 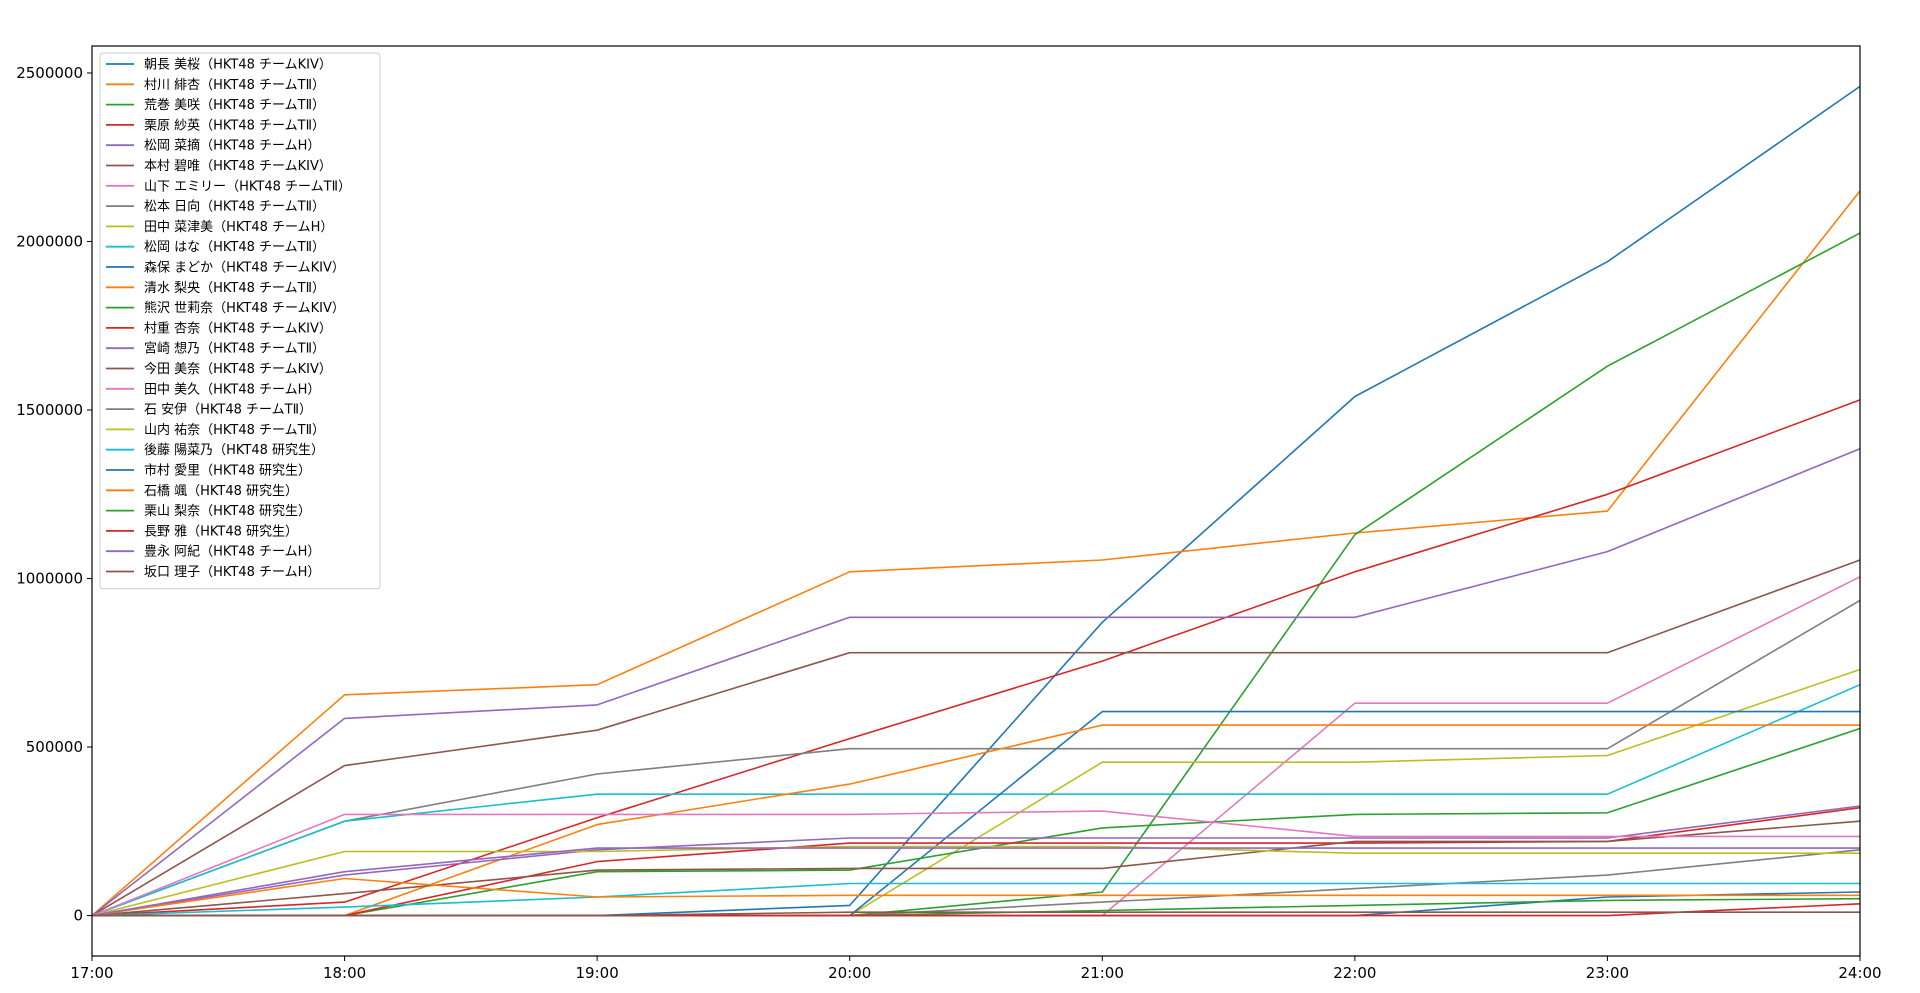 I want to click on legend-label: 本村 碧唯（HKT48 チームKIV）, so click(x=238, y=166).